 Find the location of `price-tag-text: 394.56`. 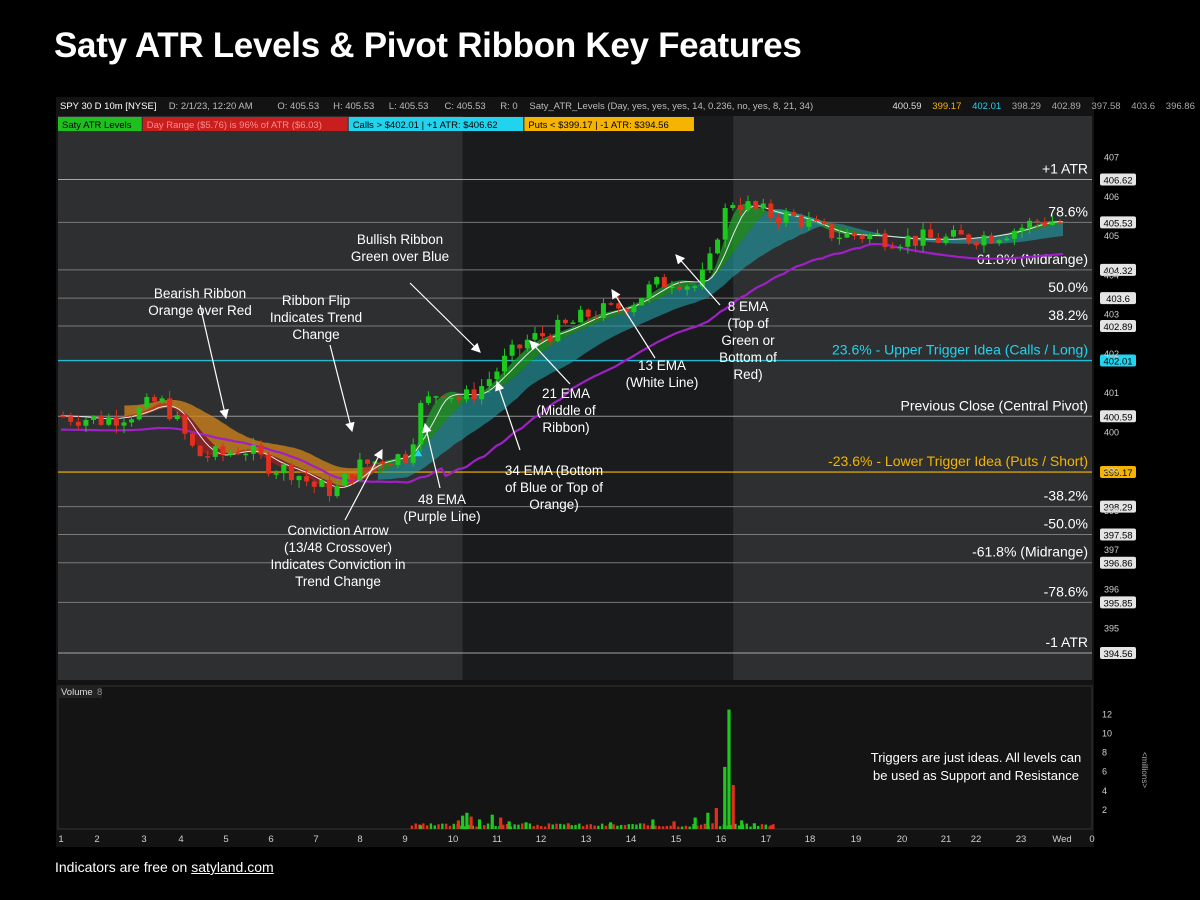

price-tag-text: 394.56 is located at coordinates (1117, 654).